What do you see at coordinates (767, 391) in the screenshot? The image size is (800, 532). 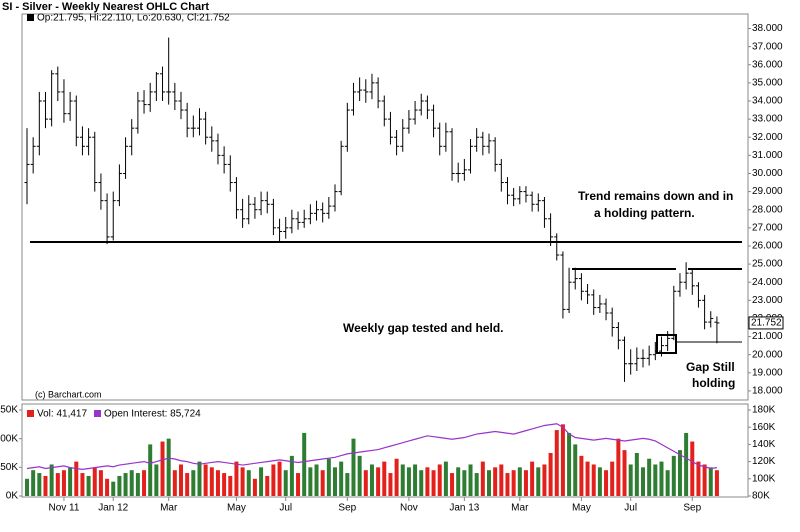 I see `y-tick-label: 18.000` at bounding box center [767, 391].